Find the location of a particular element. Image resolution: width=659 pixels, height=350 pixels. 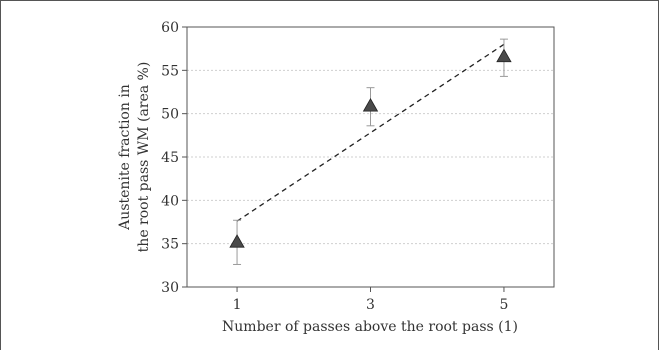

x-tick-label: 5 is located at coordinates (503, 305).